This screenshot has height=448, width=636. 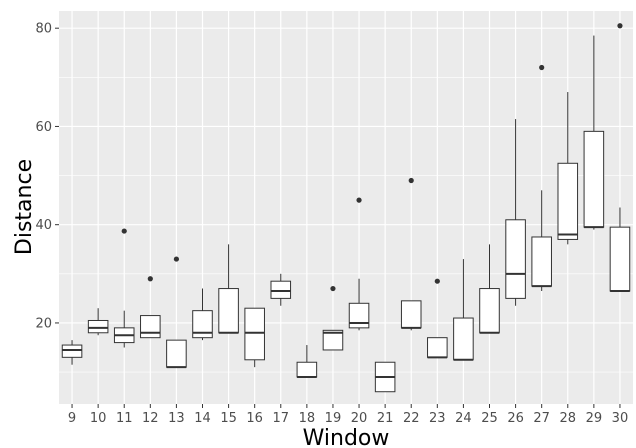 I want to click on y-axis-title: Distance, so click(x=24, y=207).